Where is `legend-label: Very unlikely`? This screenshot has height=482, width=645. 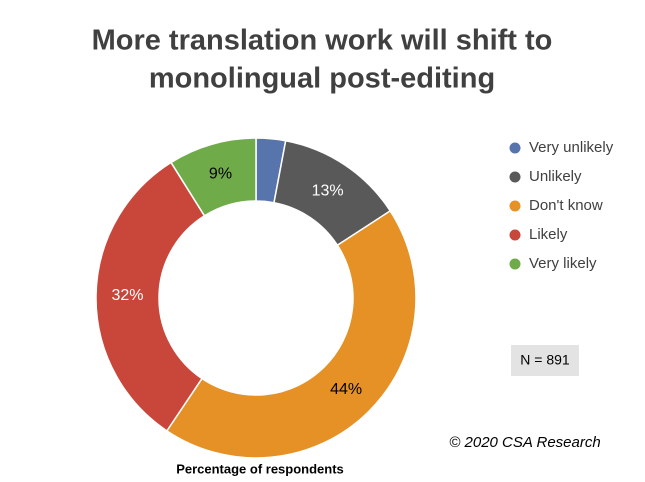 legend-label: Very unlikely is located at coordinates (571, 147).